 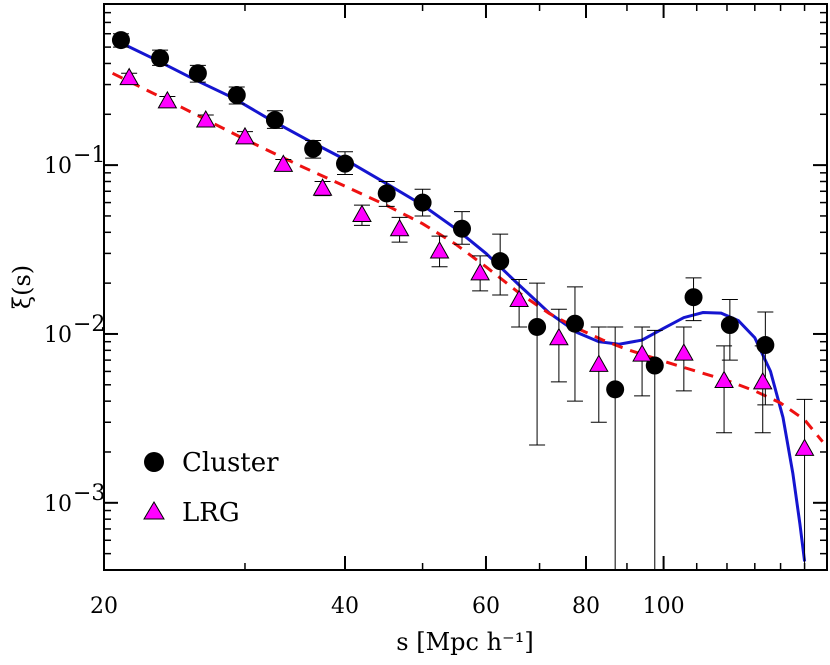 I want to click on legend-lrg-marker, so click(x=154, y=510).